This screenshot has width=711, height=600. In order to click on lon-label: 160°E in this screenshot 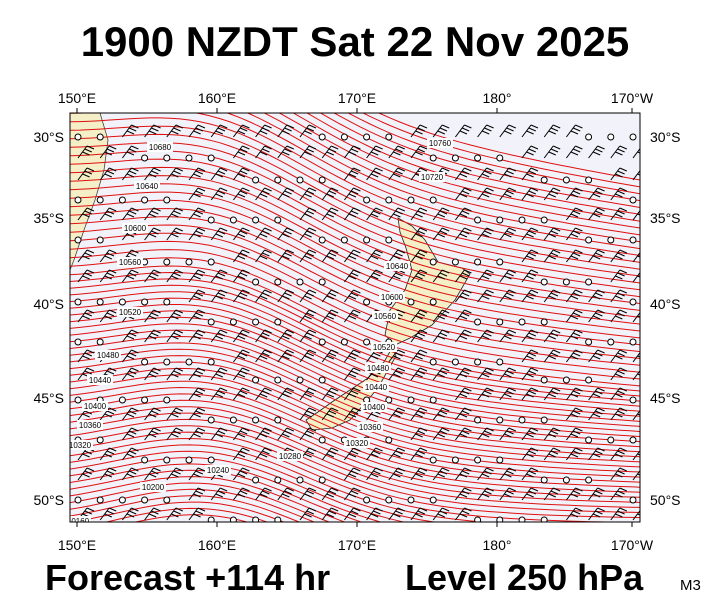, I will do `click(217, 98)`.